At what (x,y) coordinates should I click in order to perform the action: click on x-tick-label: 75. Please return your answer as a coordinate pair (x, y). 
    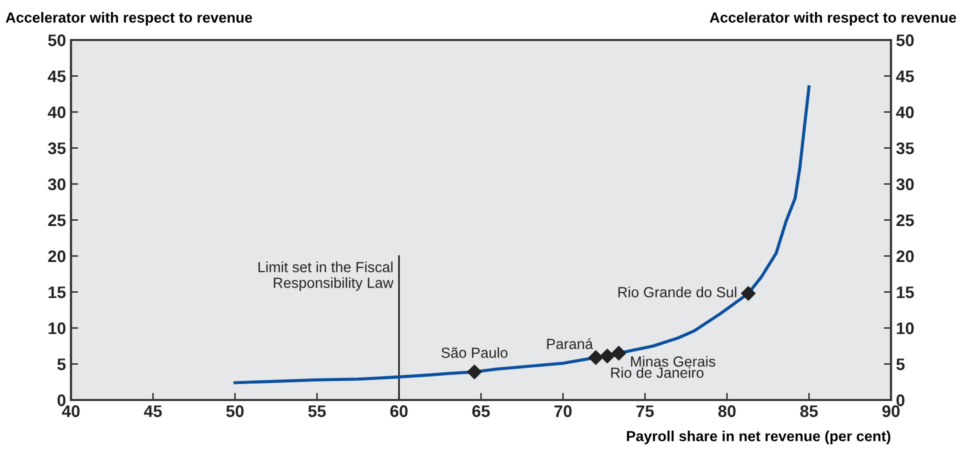
    Looking at the image, I should click on (645, 411).